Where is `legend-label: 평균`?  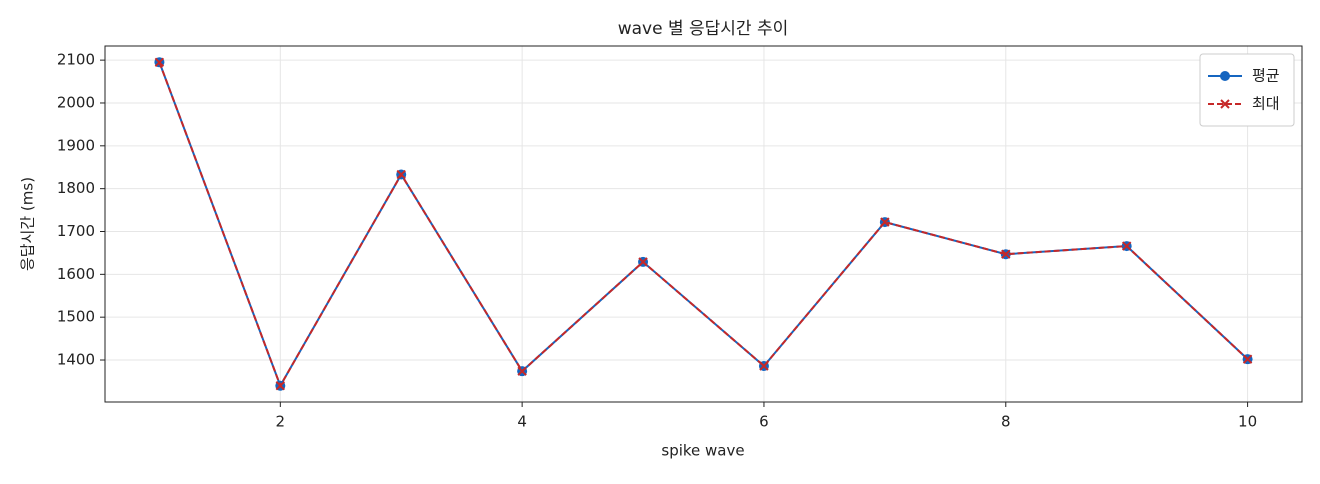 legend-label: 평균 is located at coordinates (1266, 76).